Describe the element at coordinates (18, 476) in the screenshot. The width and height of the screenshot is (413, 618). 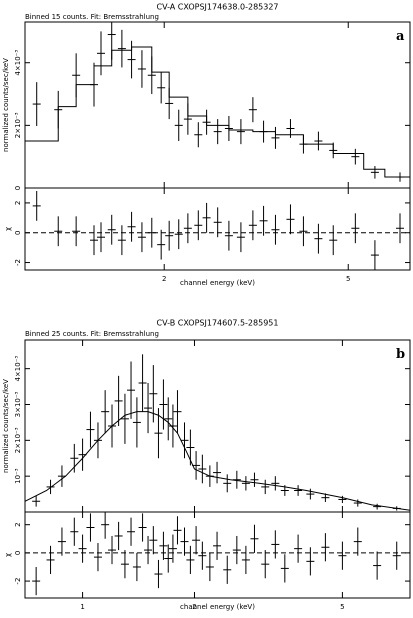
I see `y-tick-label: 10⁻³` at that location.